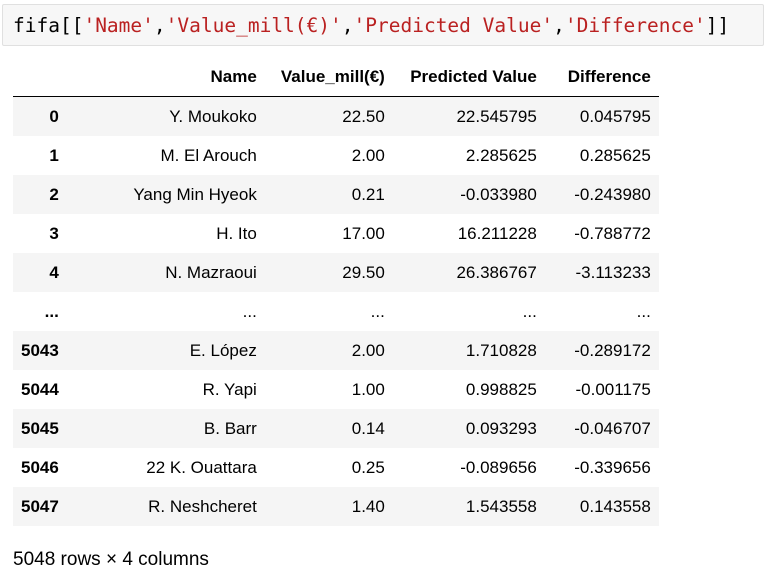 The height and width of the screenshot is (585, 766). Describe the element at coordinates (635, 25) in the screenshot. I see `code-col-difference: 'Difference'` at that location.